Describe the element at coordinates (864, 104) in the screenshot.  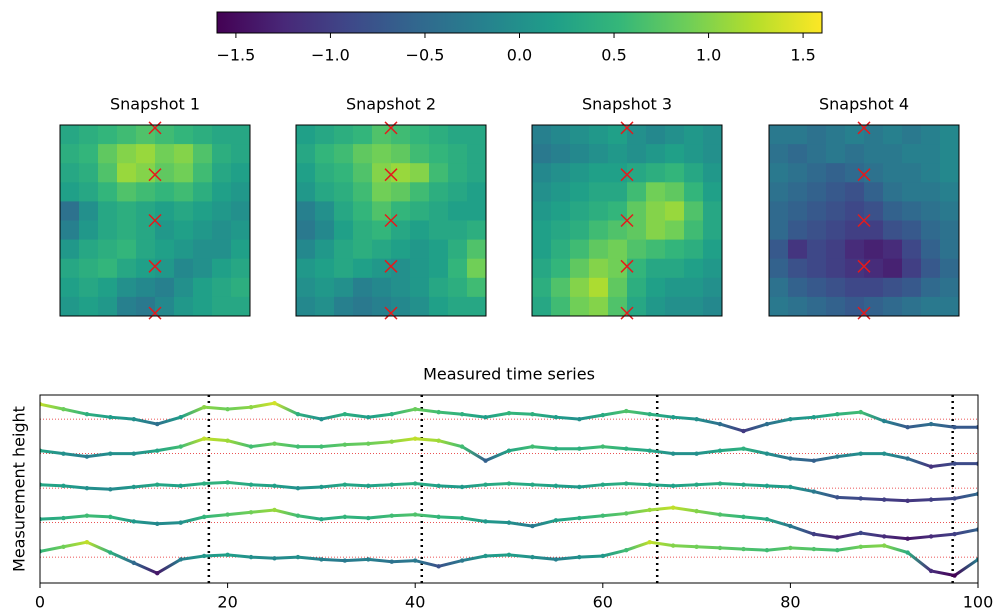
I see `snapshot-title: Snapshot 4` at that location.